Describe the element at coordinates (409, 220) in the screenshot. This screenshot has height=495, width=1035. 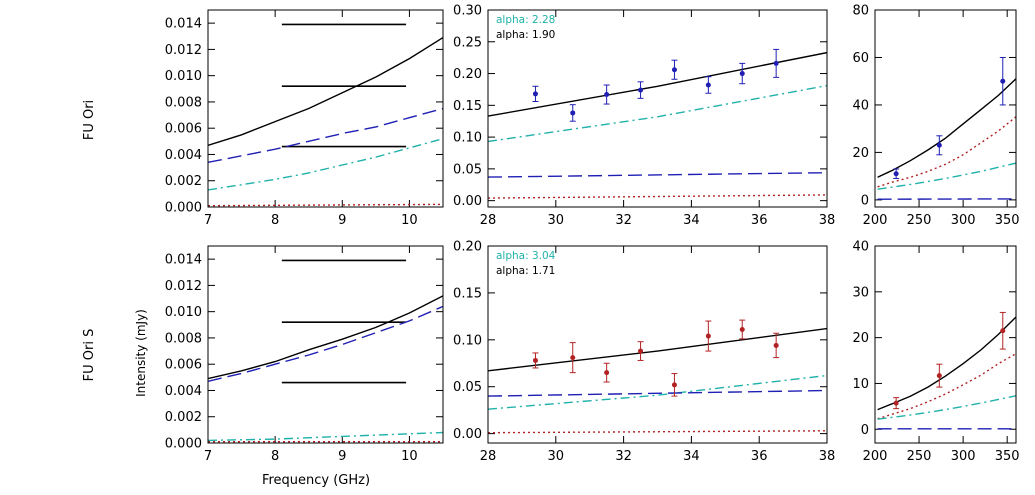
I see `x-tick-label: 10` at that location.